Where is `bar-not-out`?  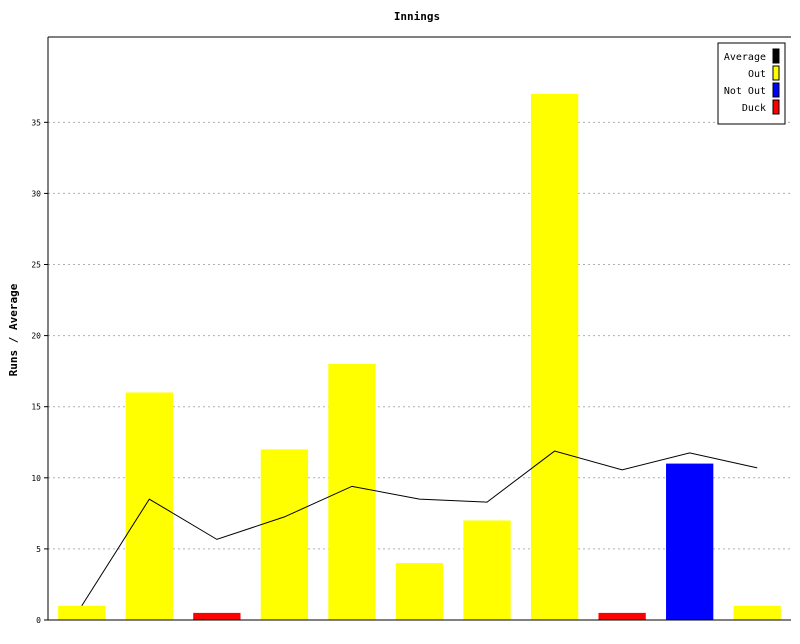 bar-not-out is located at coordinates (690, 541).